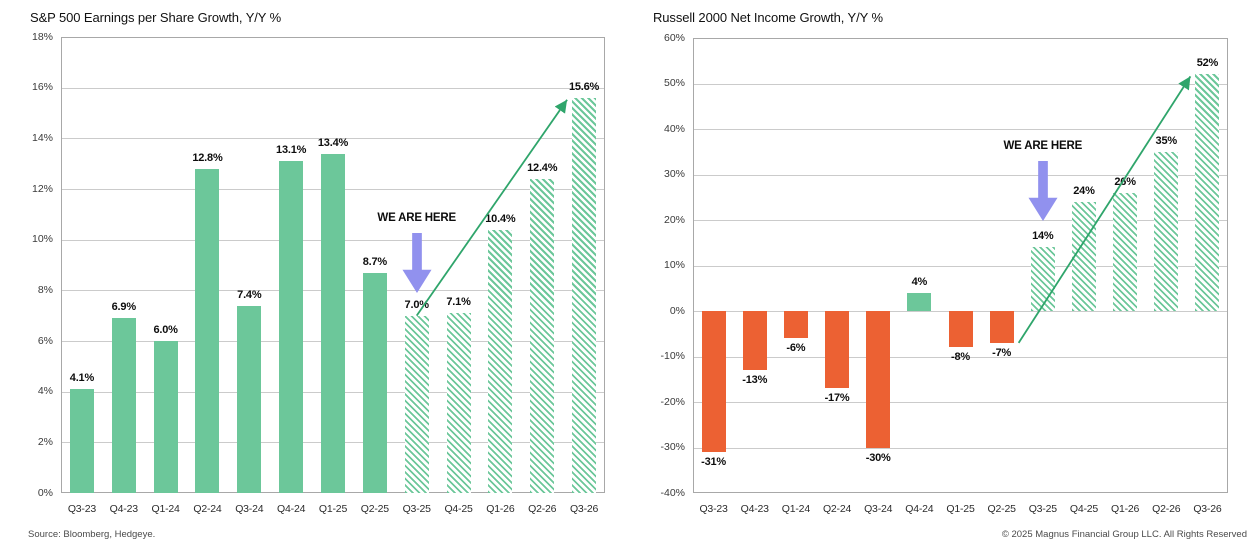  I want to click on y-tick-label: -40%, so click(672, 492).